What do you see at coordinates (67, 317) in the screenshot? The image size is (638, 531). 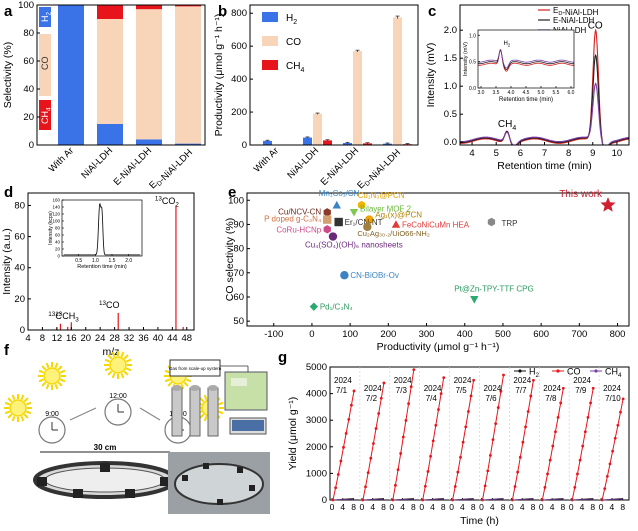 I see `annotation-peak-16: 13CH3` at bounding box center [67, 317].